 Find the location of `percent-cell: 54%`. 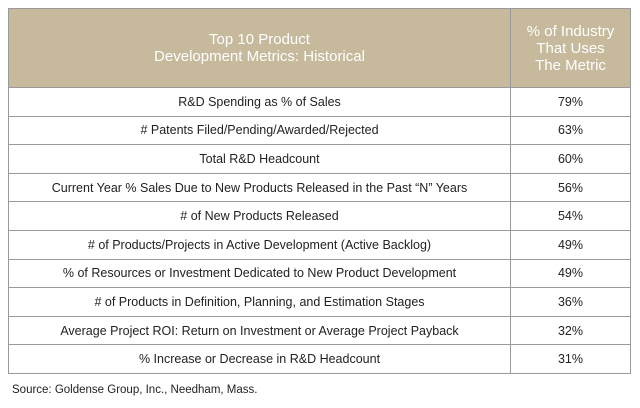

percent-cell: 54% is located at coordinates (570, 216).